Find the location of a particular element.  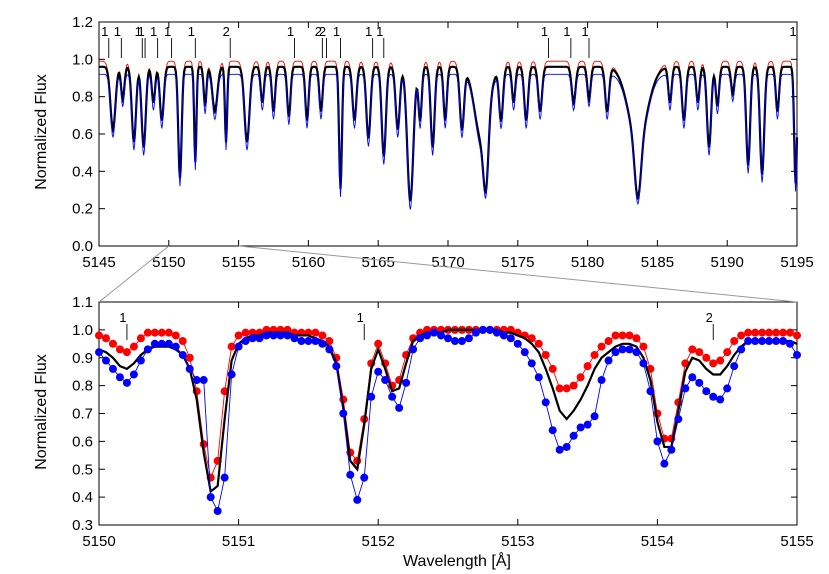

bottom-y-tick-label: 0.9 is located at coordinates (82, 358).